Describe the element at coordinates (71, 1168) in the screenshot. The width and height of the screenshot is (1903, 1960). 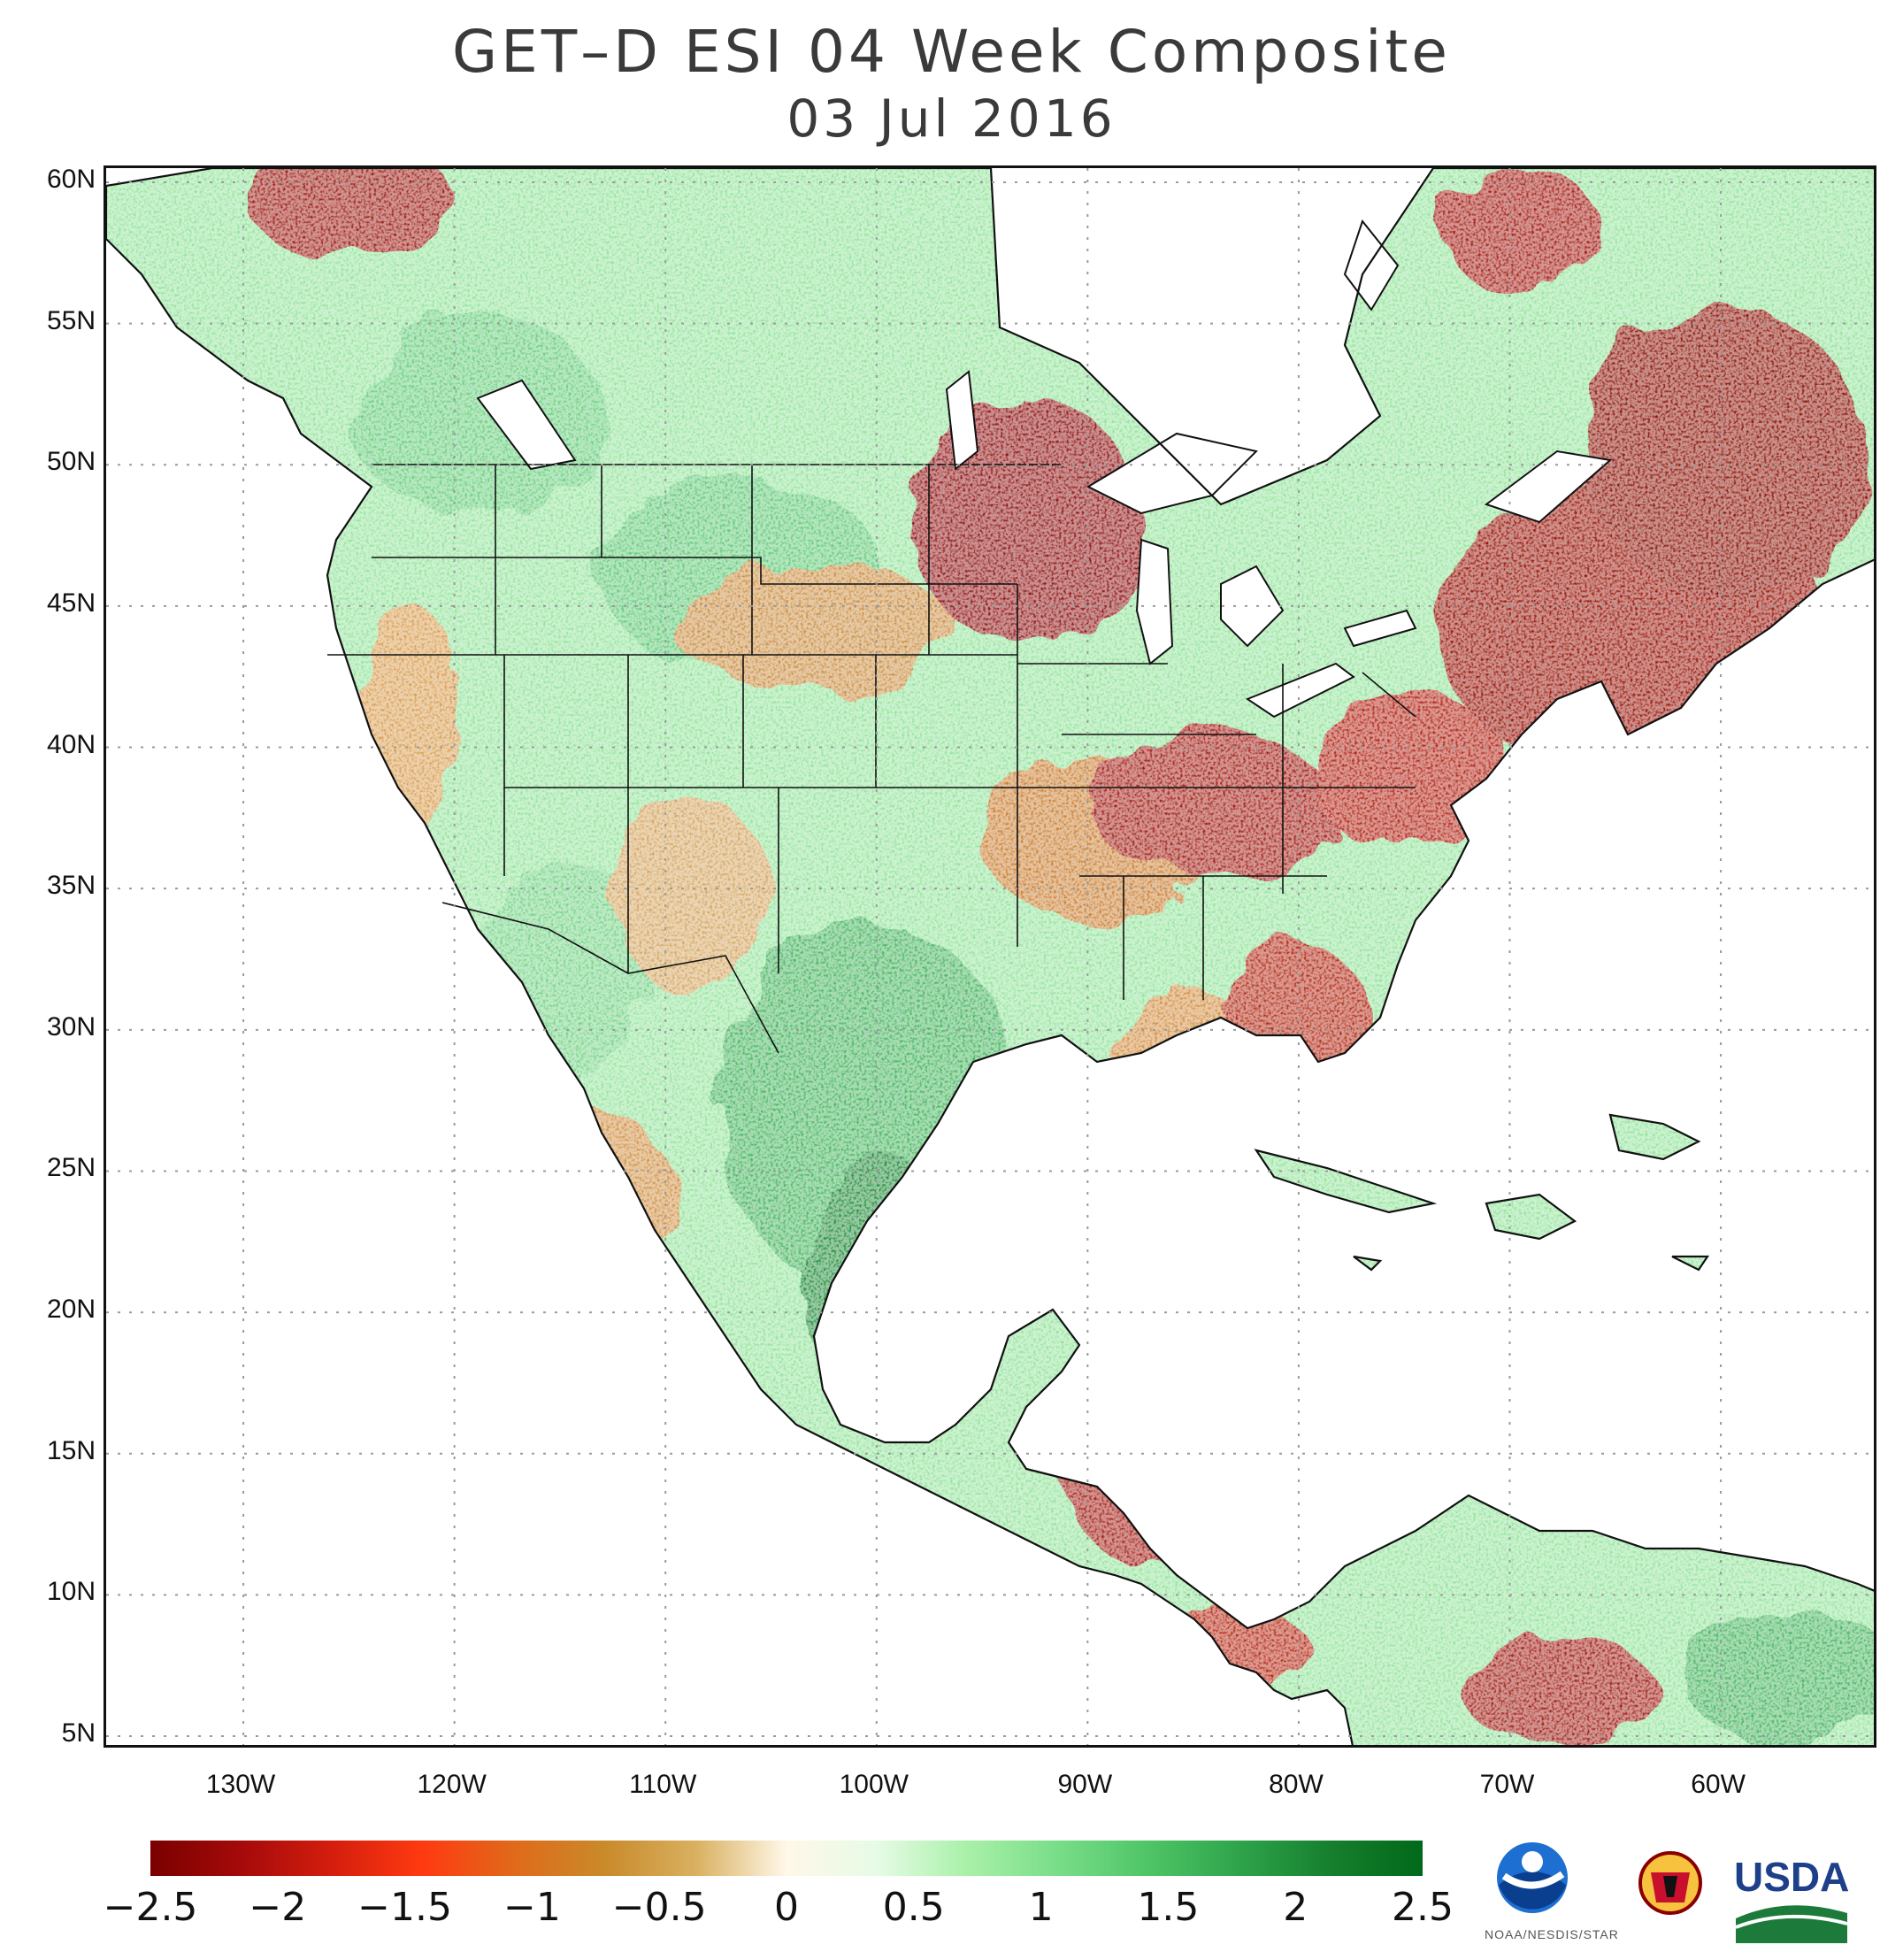
I see `latitude-label: 25N` at that location.